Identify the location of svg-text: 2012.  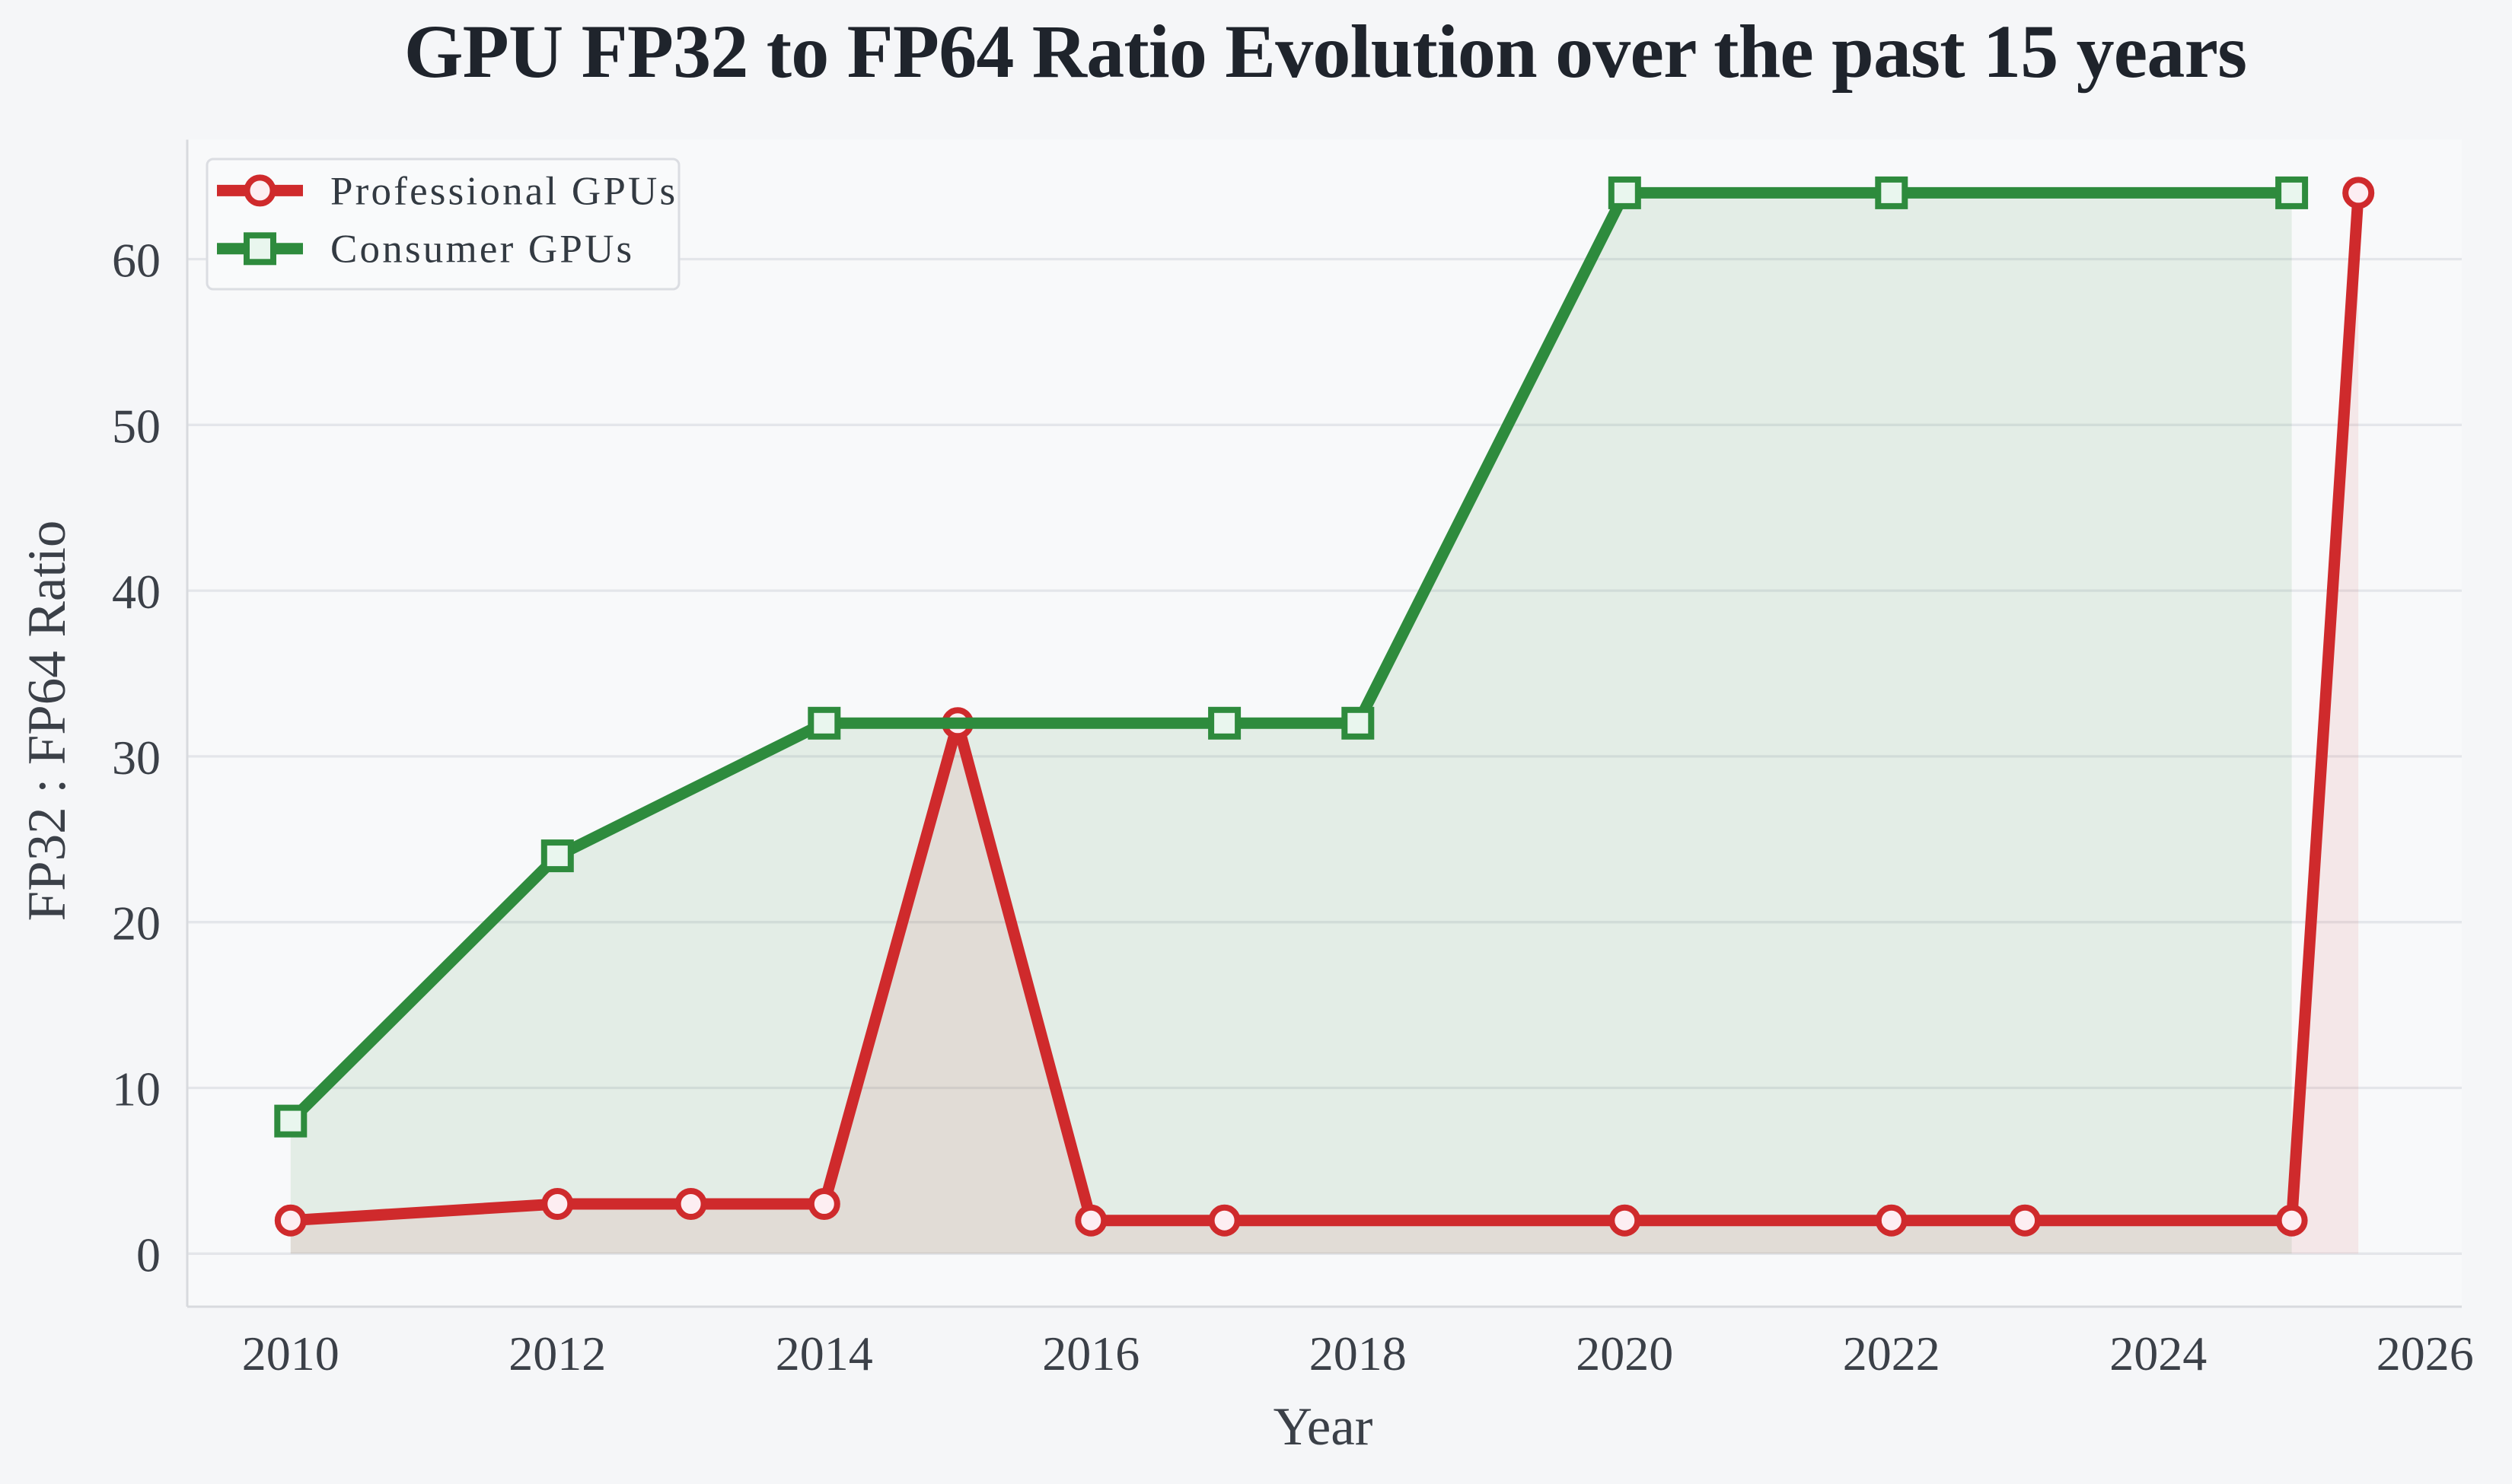
(557, 1353).